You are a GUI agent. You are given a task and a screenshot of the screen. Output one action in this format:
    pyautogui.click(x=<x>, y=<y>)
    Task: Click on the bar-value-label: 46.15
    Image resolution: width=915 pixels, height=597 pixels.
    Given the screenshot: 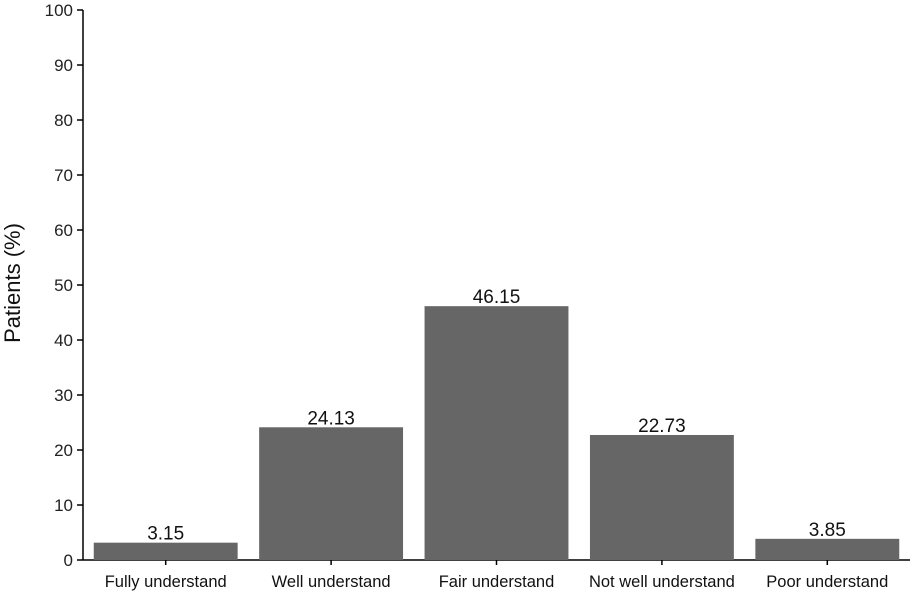 What is the action you would take?
    pyautogui.click(x=497, y=297)
    